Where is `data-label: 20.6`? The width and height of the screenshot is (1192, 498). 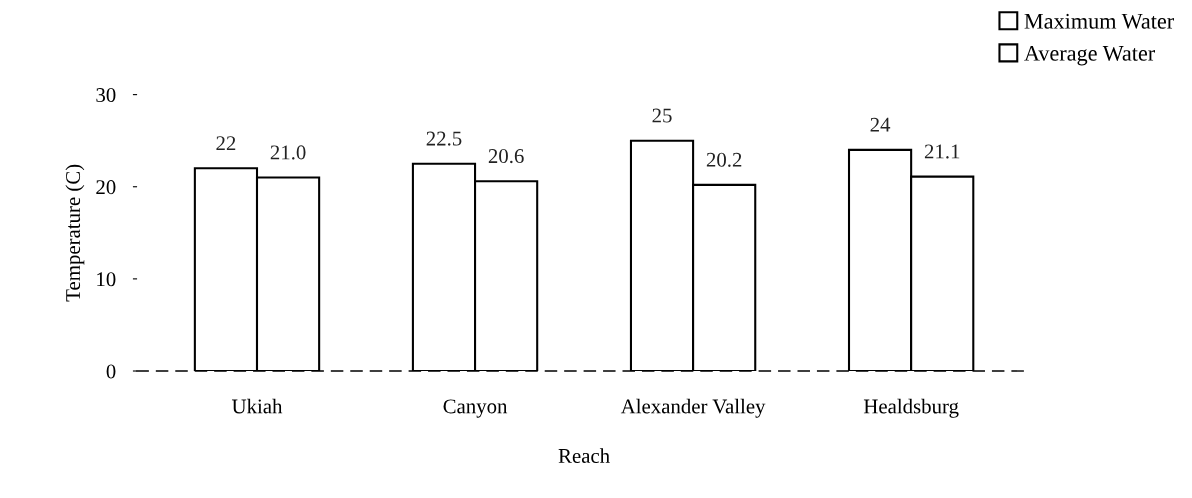
data-label: 20.6 is located at coordinates (506, 156).